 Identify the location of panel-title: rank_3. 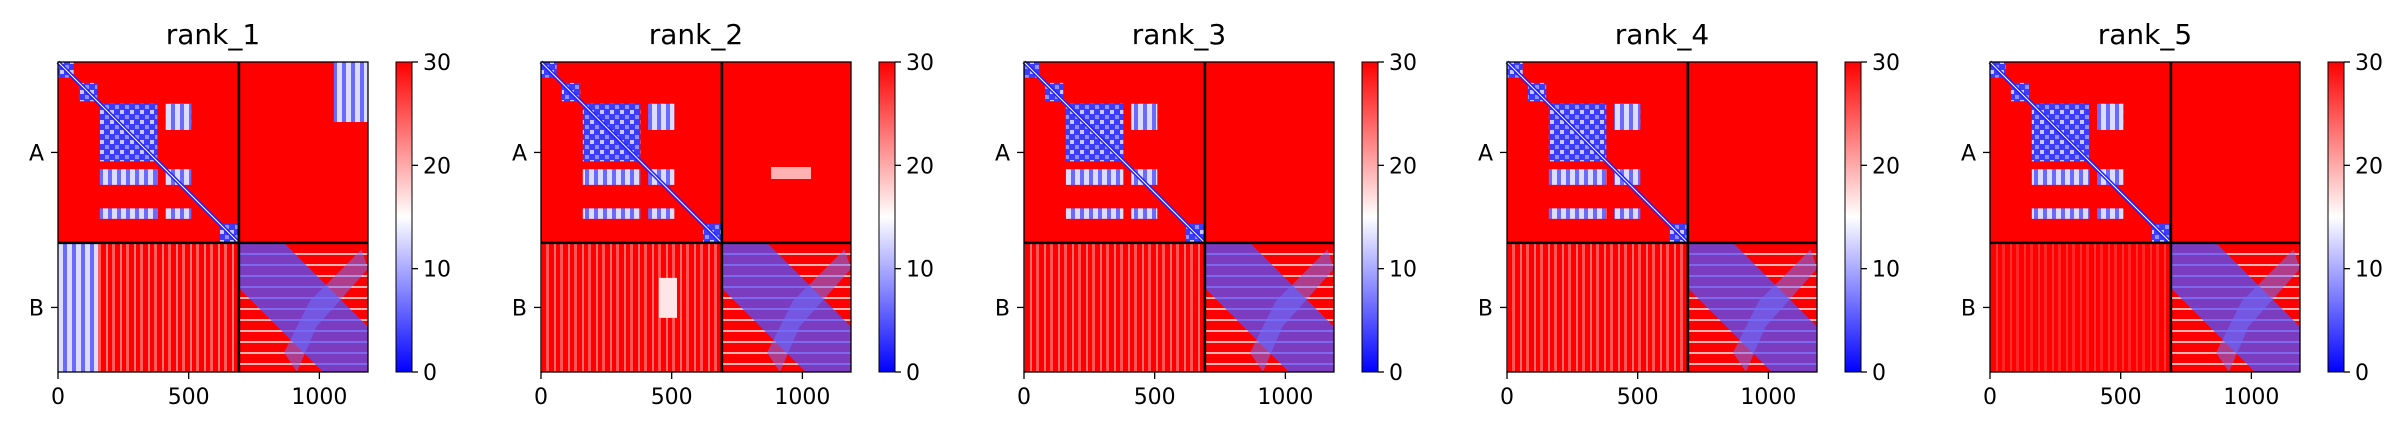
(1179, 34).